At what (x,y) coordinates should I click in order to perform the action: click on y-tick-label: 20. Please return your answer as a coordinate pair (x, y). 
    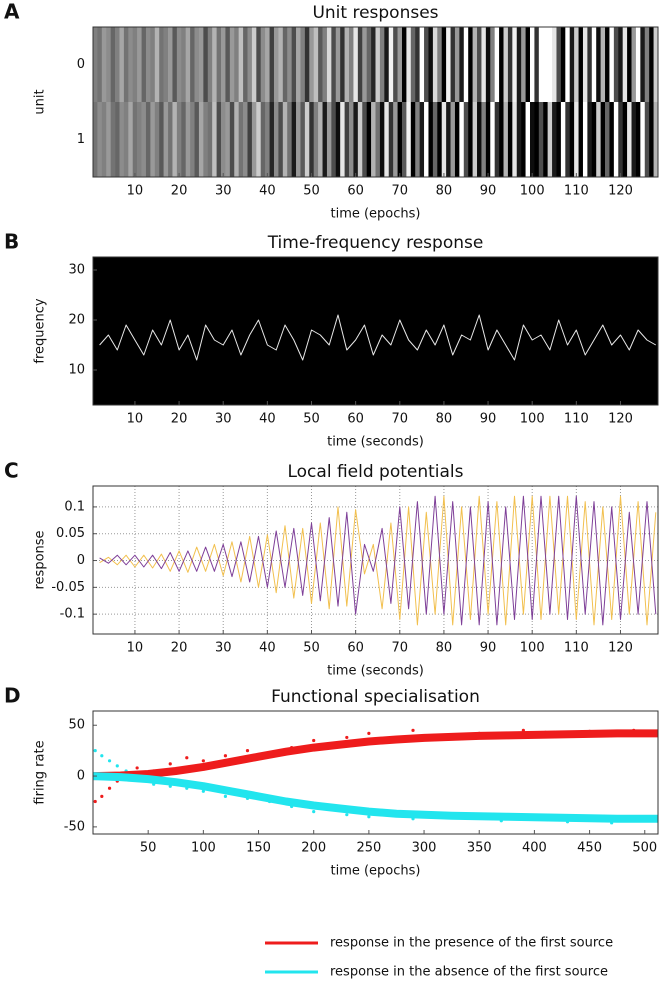
    Looking at the image, I should click on (76, 320).